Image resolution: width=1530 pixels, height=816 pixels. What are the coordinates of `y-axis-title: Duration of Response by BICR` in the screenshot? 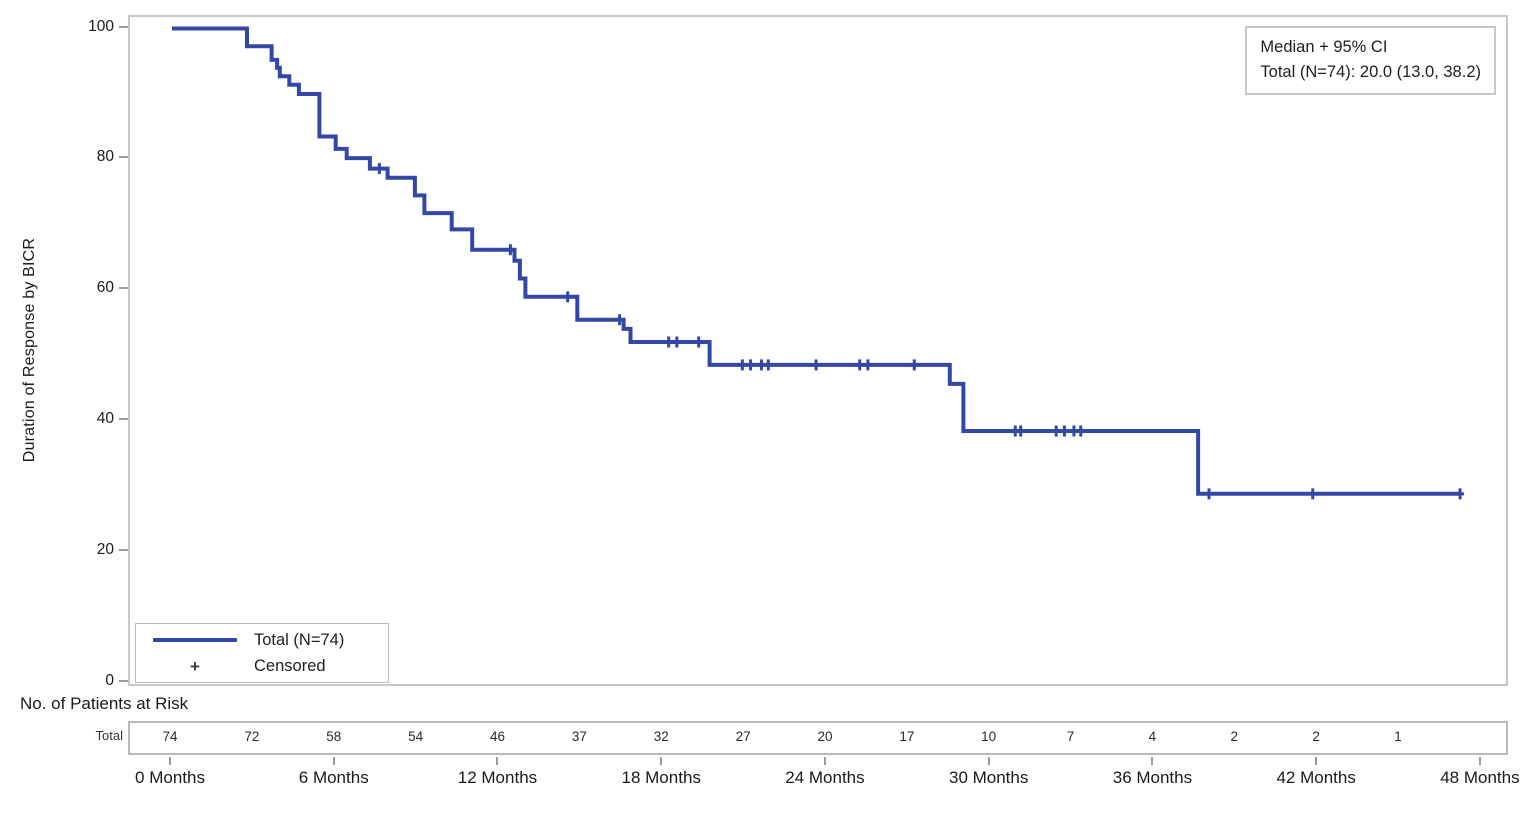 It's located at (29, 350).